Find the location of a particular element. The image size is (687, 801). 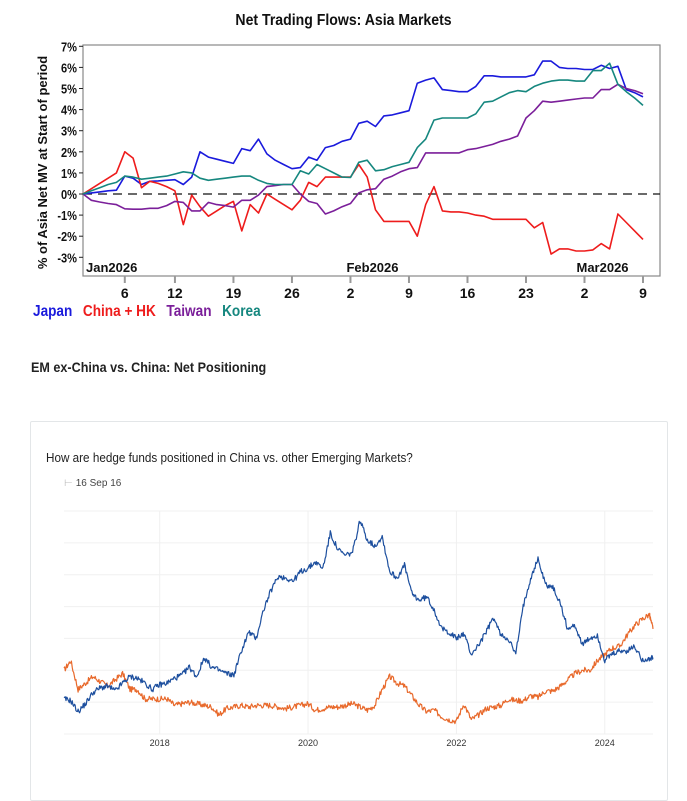

section-title: EM ex-China vs. China: Net Positioning is located at coordinates (149, 367).